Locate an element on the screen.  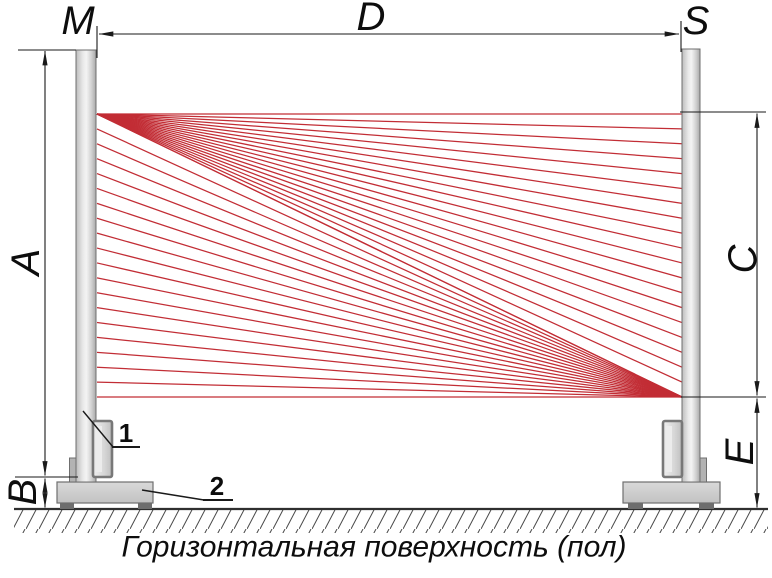
right-base-pedestal is located at coordinates (671, 492).